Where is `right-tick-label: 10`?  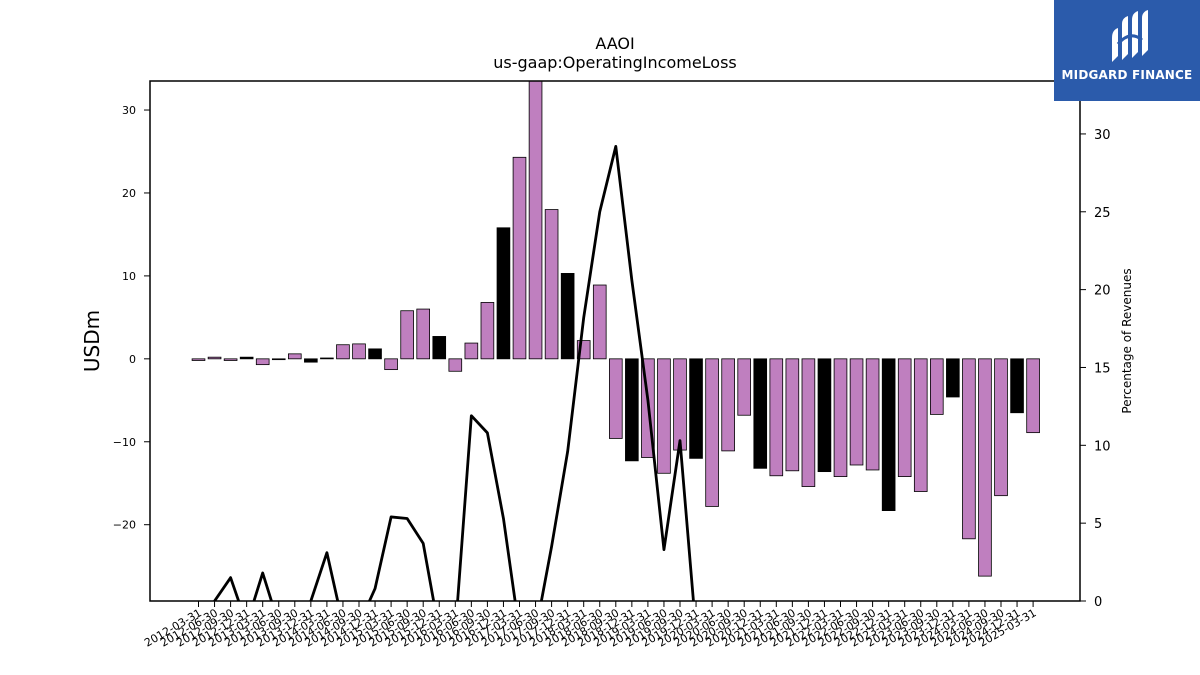
right-tick-label: 10 is located at coordinates (1102, 446).